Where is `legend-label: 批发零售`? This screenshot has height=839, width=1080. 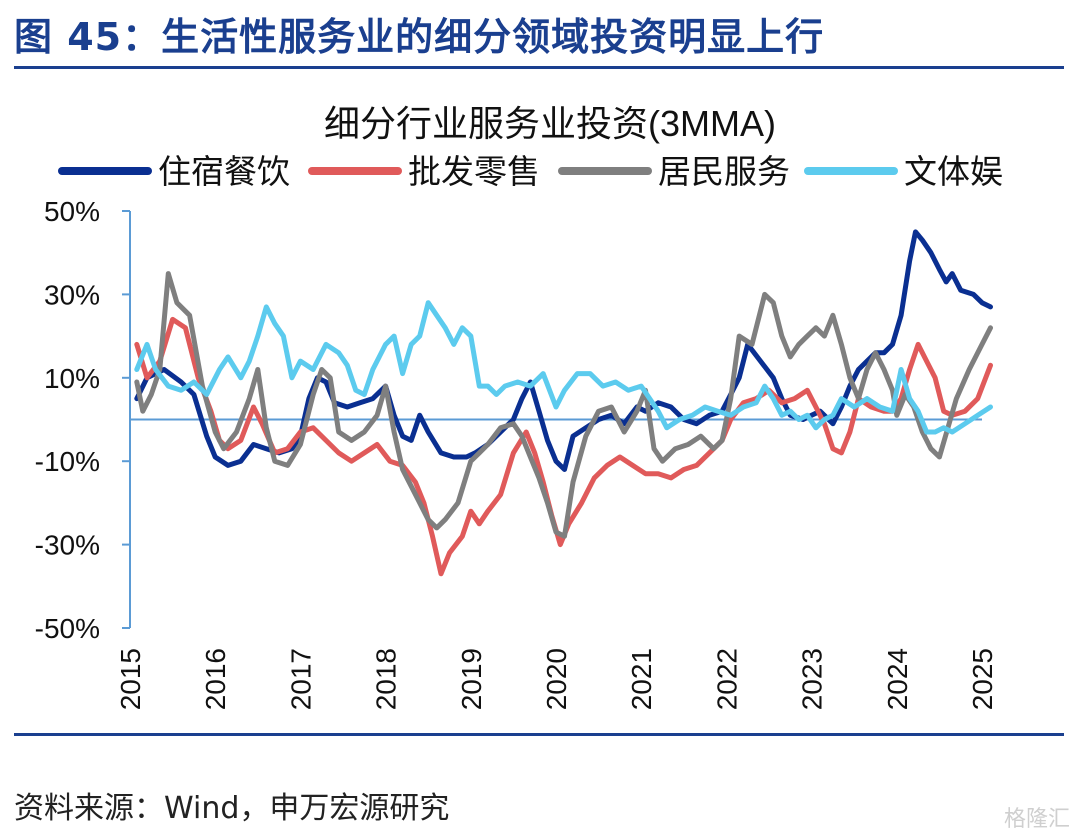 legend-label: 批发零售 is located at coordinates (474, 171).